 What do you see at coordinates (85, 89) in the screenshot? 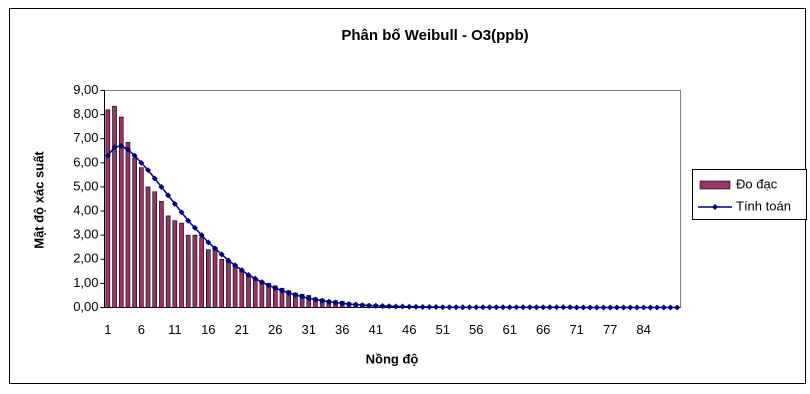
I see `y-tick-label: 9,00` at bounding box center [85, 89].